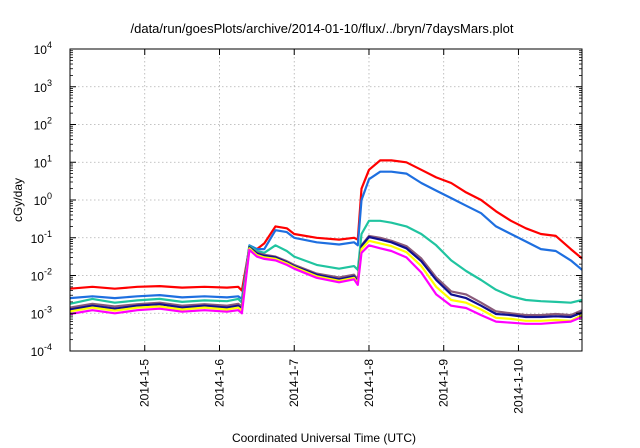 This screenshot has width=640, height=448. Describe the element at coordinates (43, 124) in the screenshot. I see `y-tick-label: 10²` at that location.